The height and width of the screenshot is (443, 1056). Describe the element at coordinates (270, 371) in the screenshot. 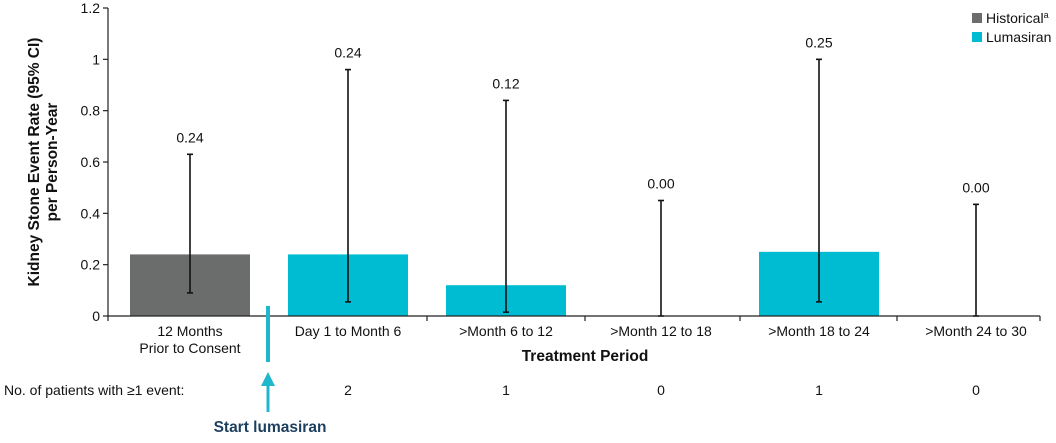

I see `start-marker: Start lumasiran` at that location.